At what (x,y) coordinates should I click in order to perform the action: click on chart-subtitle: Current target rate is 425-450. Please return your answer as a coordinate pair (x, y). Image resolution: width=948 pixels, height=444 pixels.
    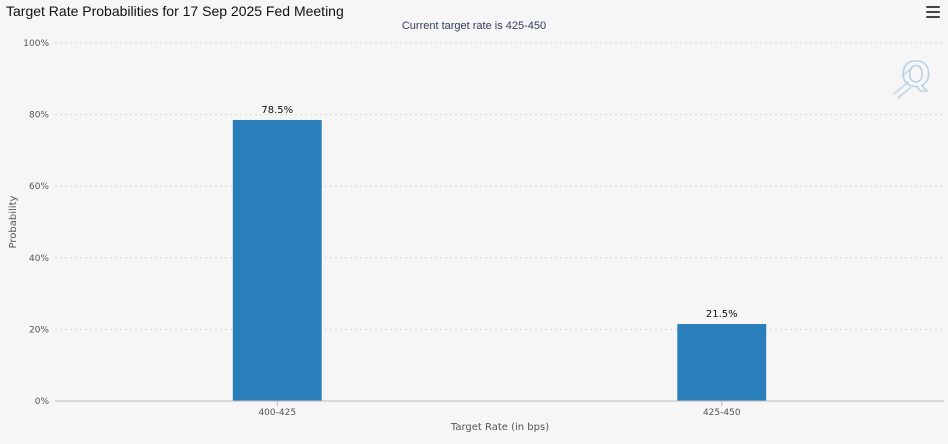
    Looking at the image, I should click on (474, 26).